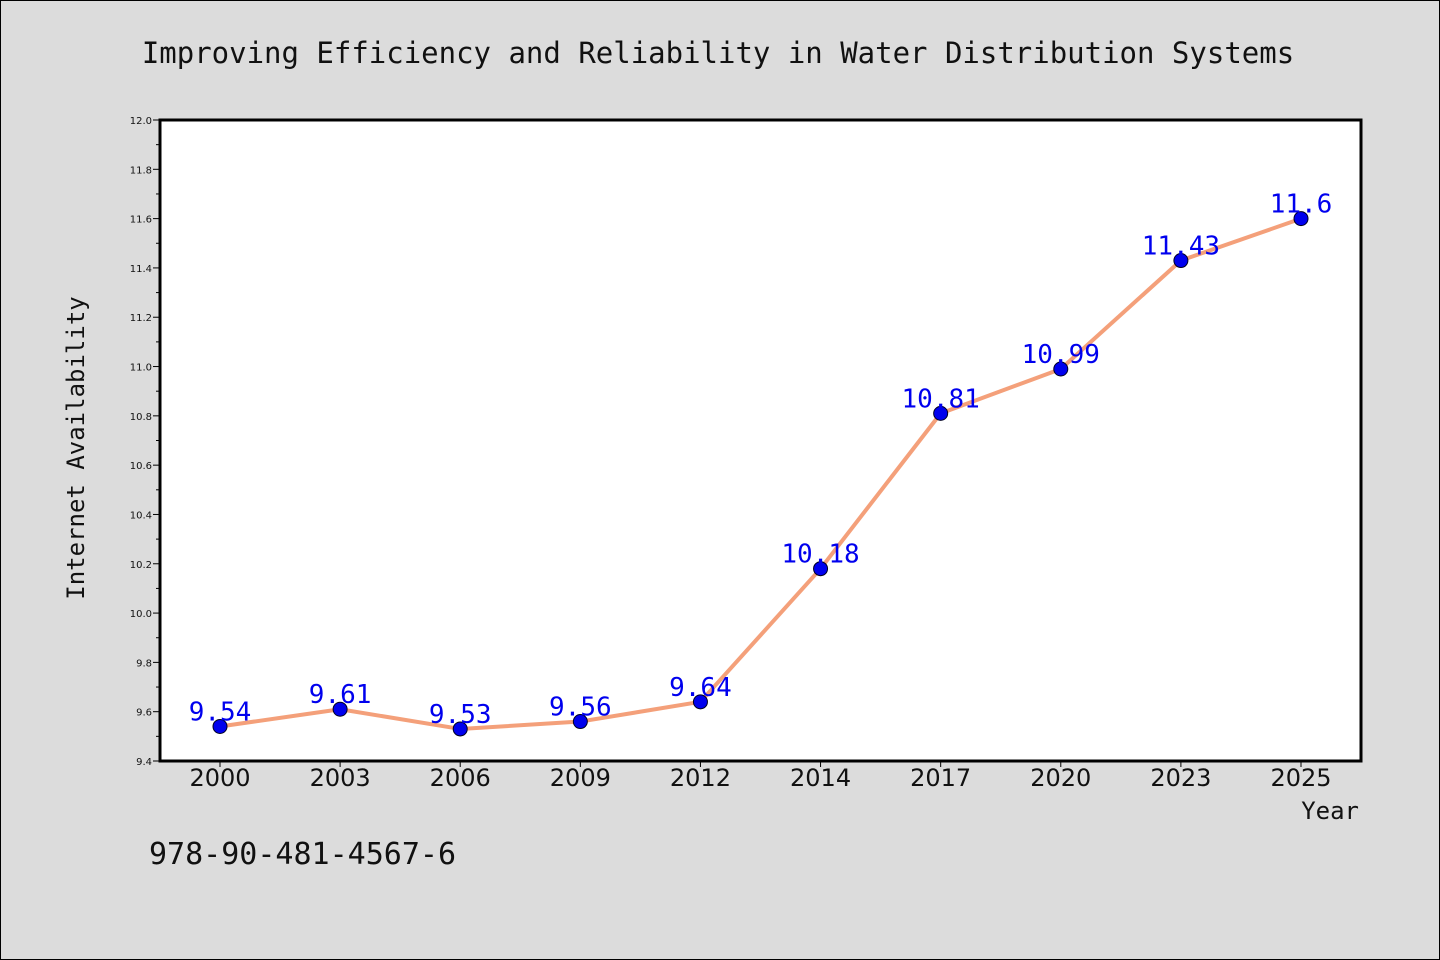 The image size is (1440, 960). I want to click on data-label: 9.64, so click(700, 688).